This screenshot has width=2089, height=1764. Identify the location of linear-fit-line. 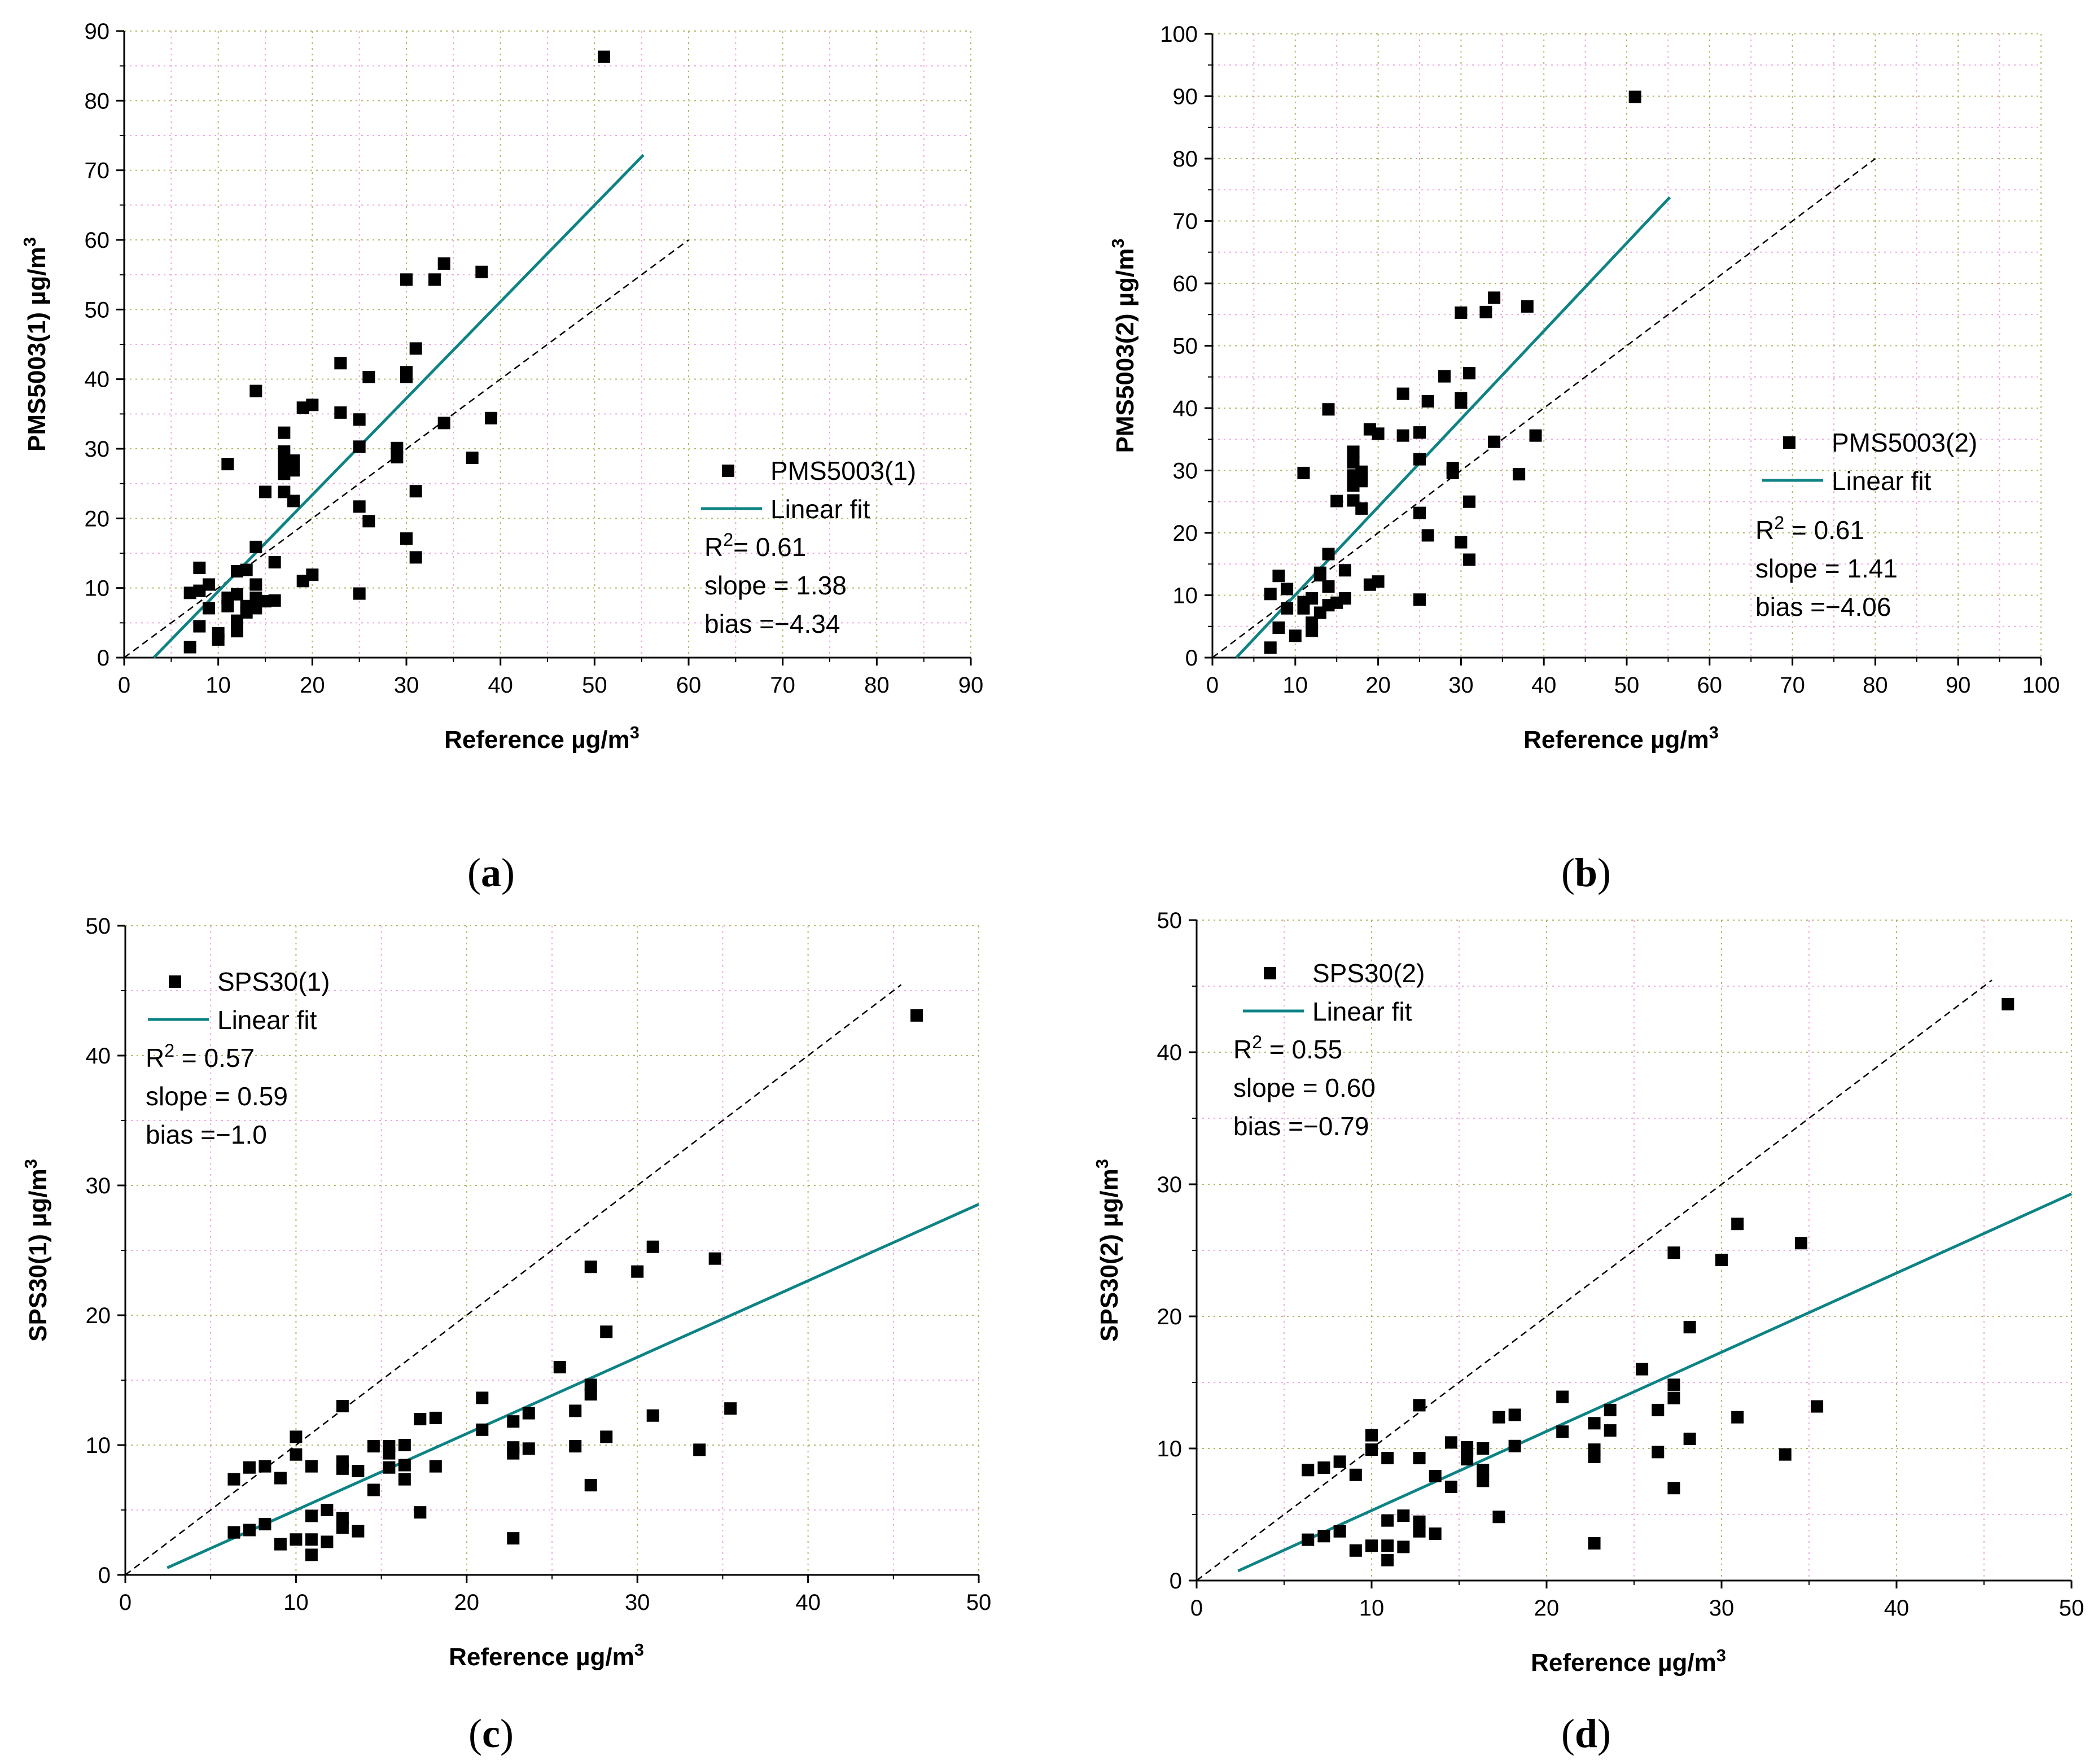
(573, 1386).